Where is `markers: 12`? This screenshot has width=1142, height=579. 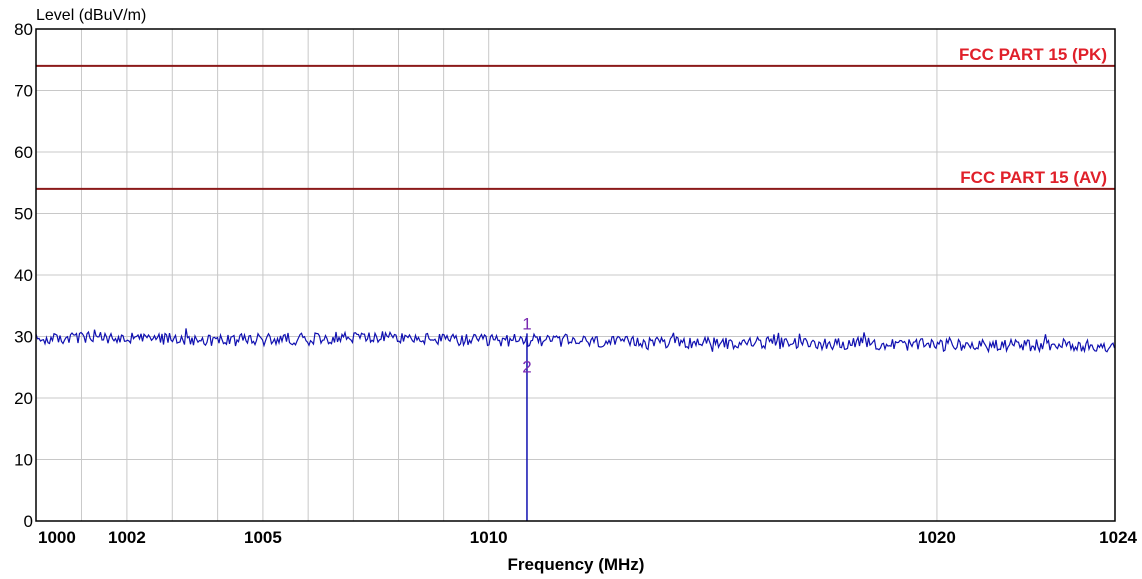 markers: 12 is located at coordinates (526, 345).